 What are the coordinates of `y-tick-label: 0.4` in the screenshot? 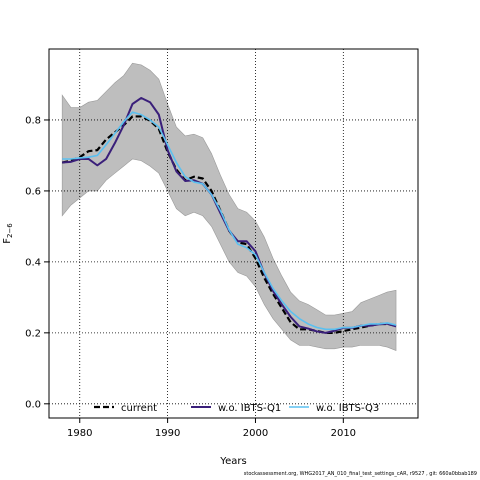 It's located at (33, 262).